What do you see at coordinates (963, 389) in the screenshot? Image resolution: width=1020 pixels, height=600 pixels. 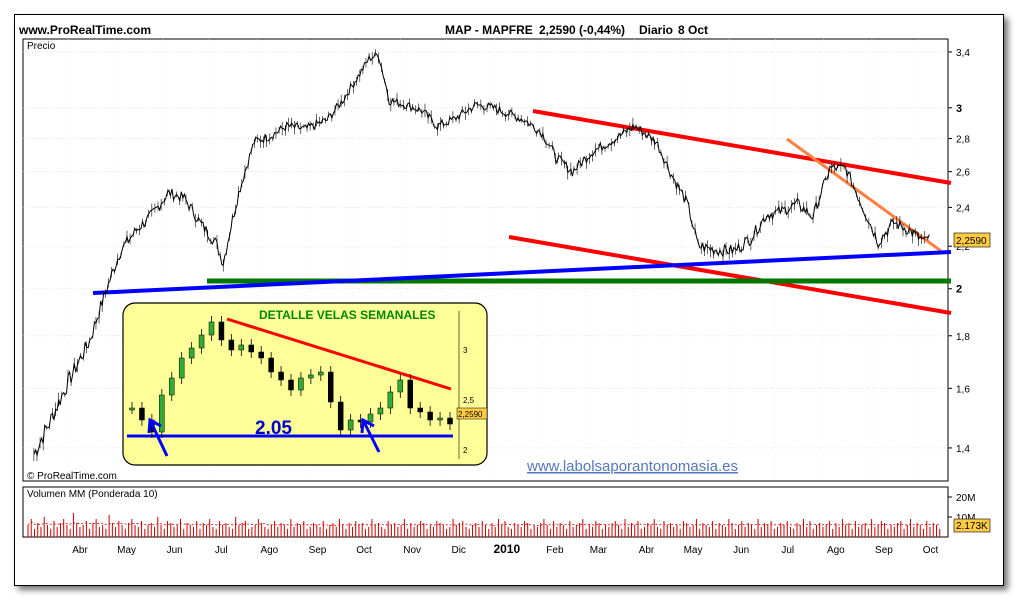 I see `y-tick-label: 1,6` at bounding box center [963, 389].